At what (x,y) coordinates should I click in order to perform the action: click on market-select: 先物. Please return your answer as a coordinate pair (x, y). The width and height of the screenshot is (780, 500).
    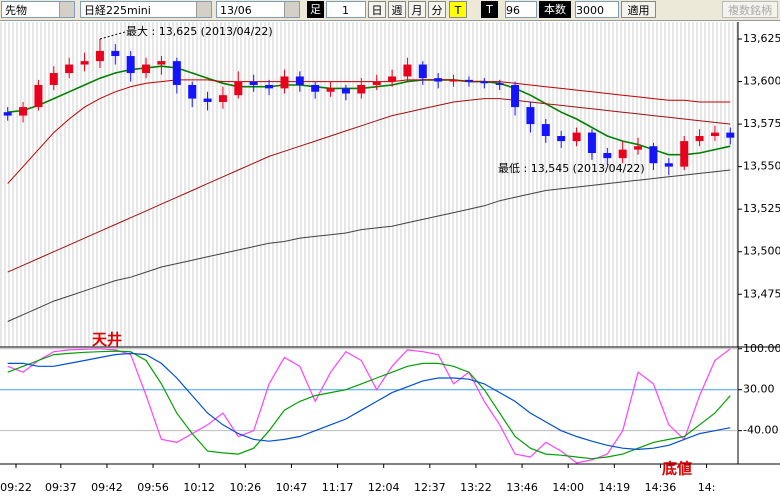
    Looking at the image, I should click on (38, 9).